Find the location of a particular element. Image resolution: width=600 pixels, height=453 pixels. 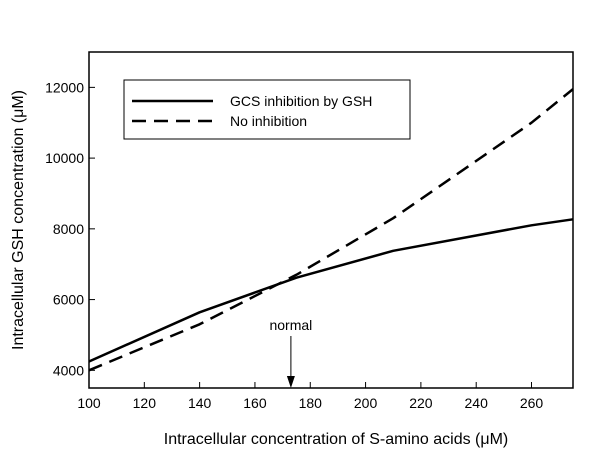

y-tick-label: 4000 is located at coordinates (68, 370).